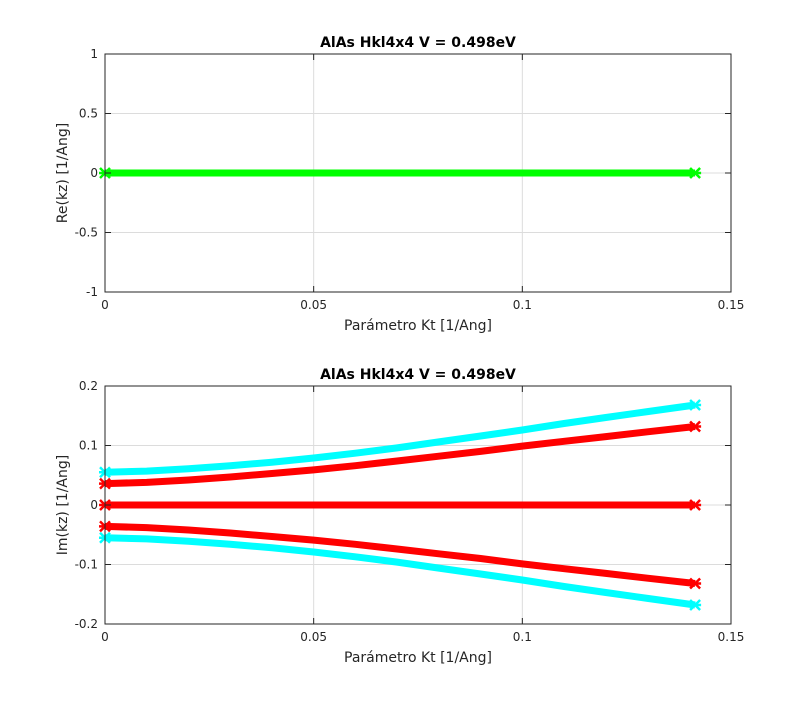  What do you see at coordinates (86, 233) in the screenshot?
I see `y-tick-label: -0.5` at bounding box center [86, 233].